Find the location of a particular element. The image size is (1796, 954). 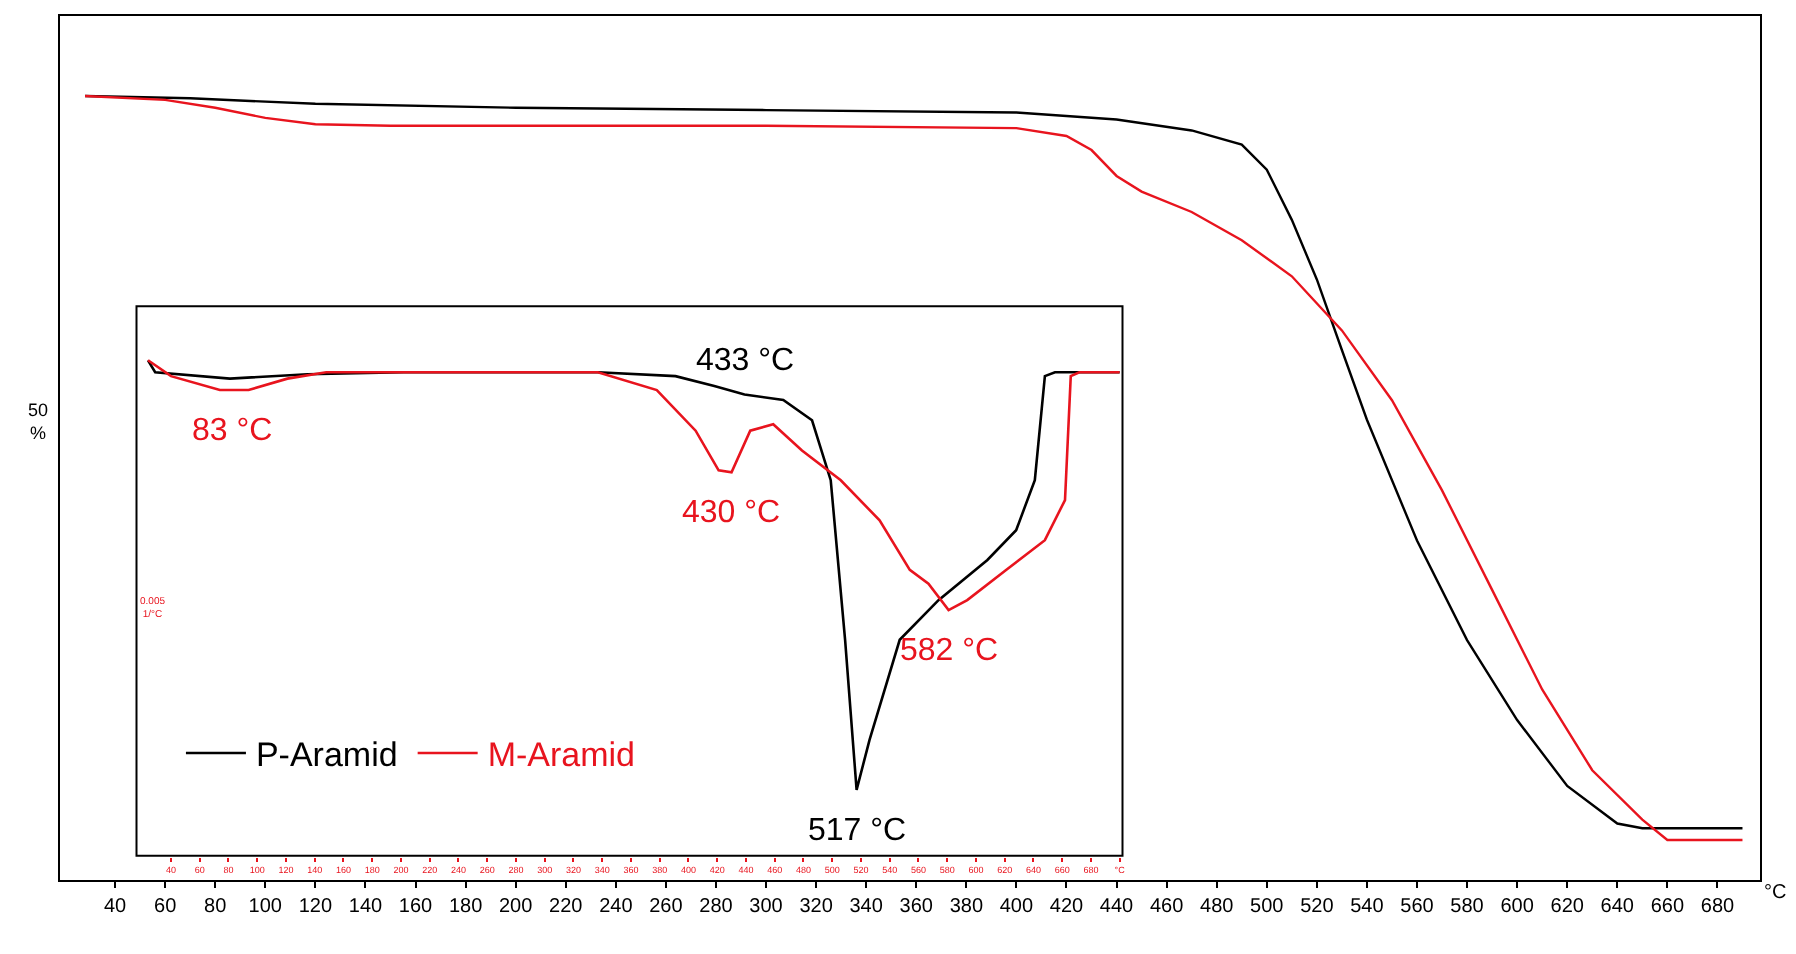

annotation: 83 °C is located at coordinates (232, 431).